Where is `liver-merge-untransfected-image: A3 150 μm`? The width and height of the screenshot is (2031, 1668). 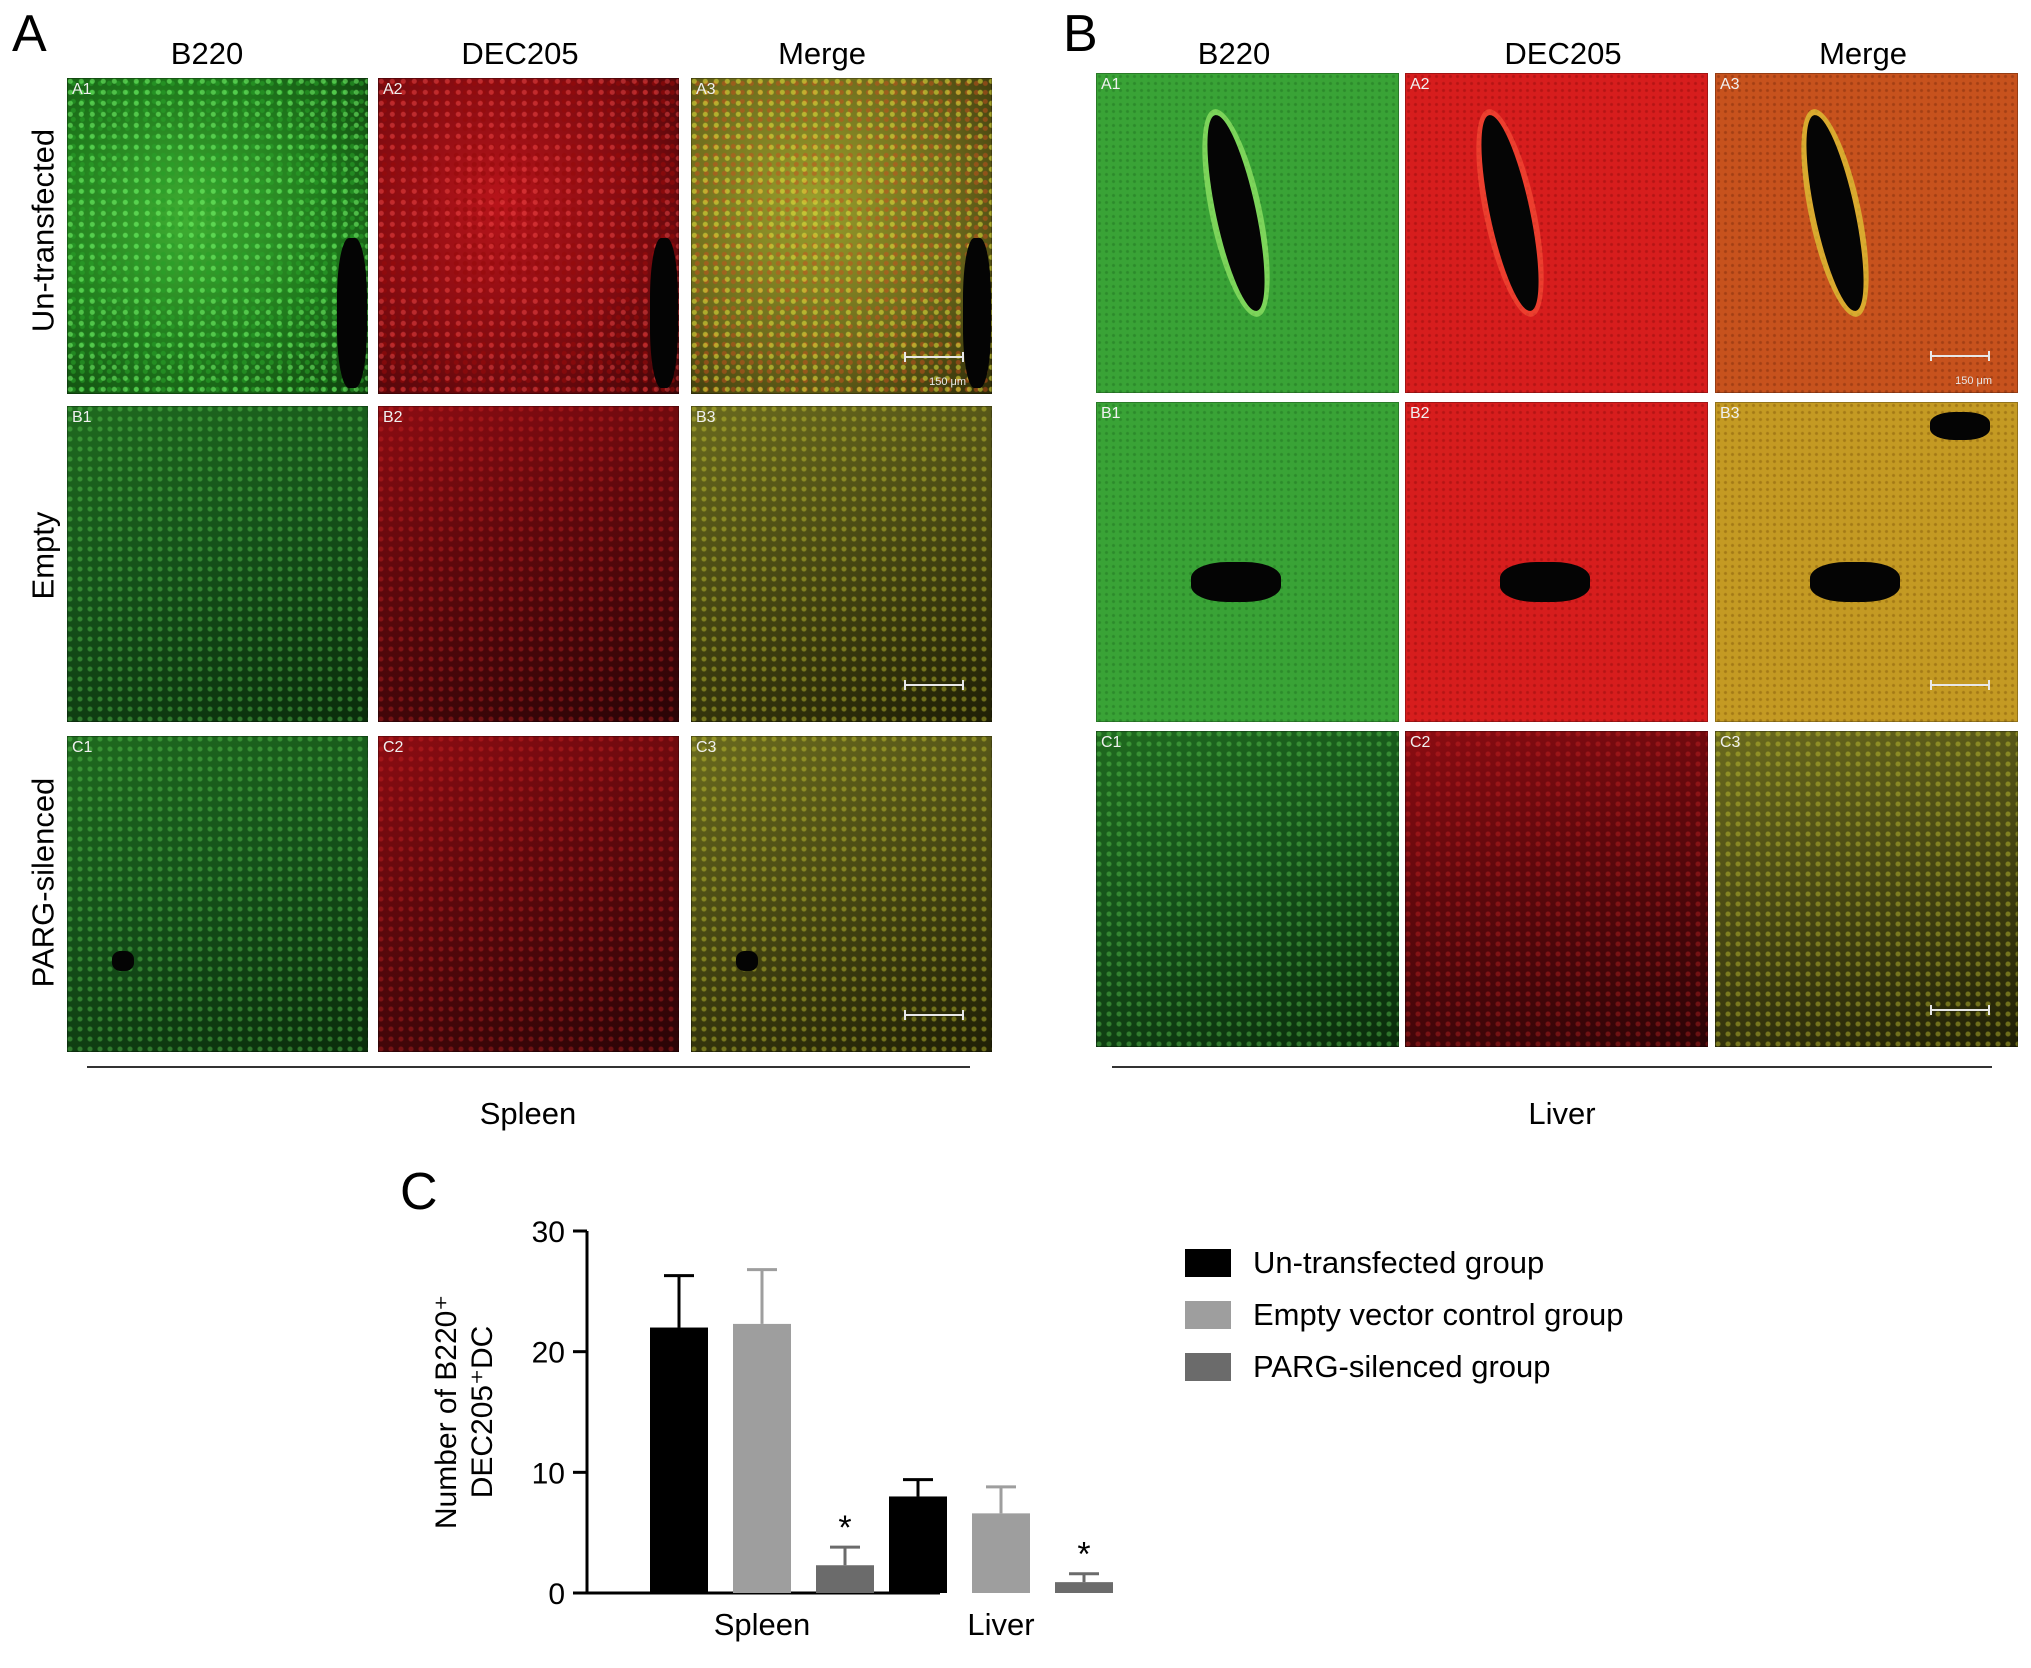
liver-merge-untransfected-image: A3 150 μm is located at coordinates (1866, 233).